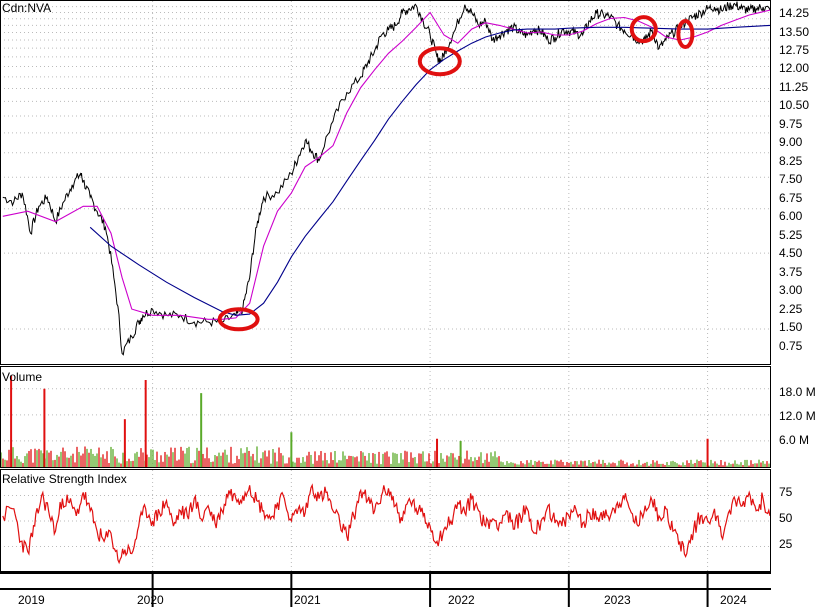 The height and width of the screenshot is (609, 819). What do you see at coordinates (794, 68) in the screenshot?
I see `price-y-tick-label: 12.00` at bounding box center [794, 68].